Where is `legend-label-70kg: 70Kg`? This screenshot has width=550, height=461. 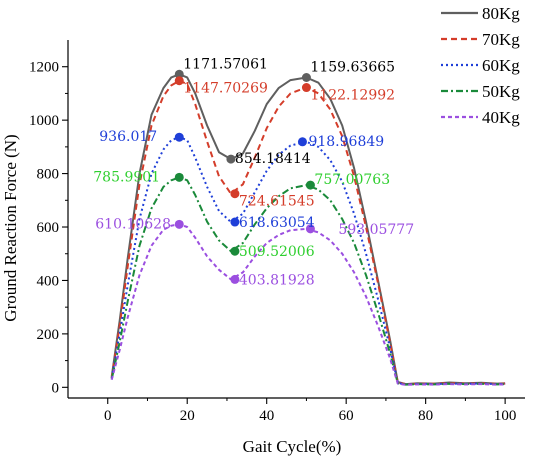
legend-label-70kg: 70Kg is located at coordinates (501, 39).